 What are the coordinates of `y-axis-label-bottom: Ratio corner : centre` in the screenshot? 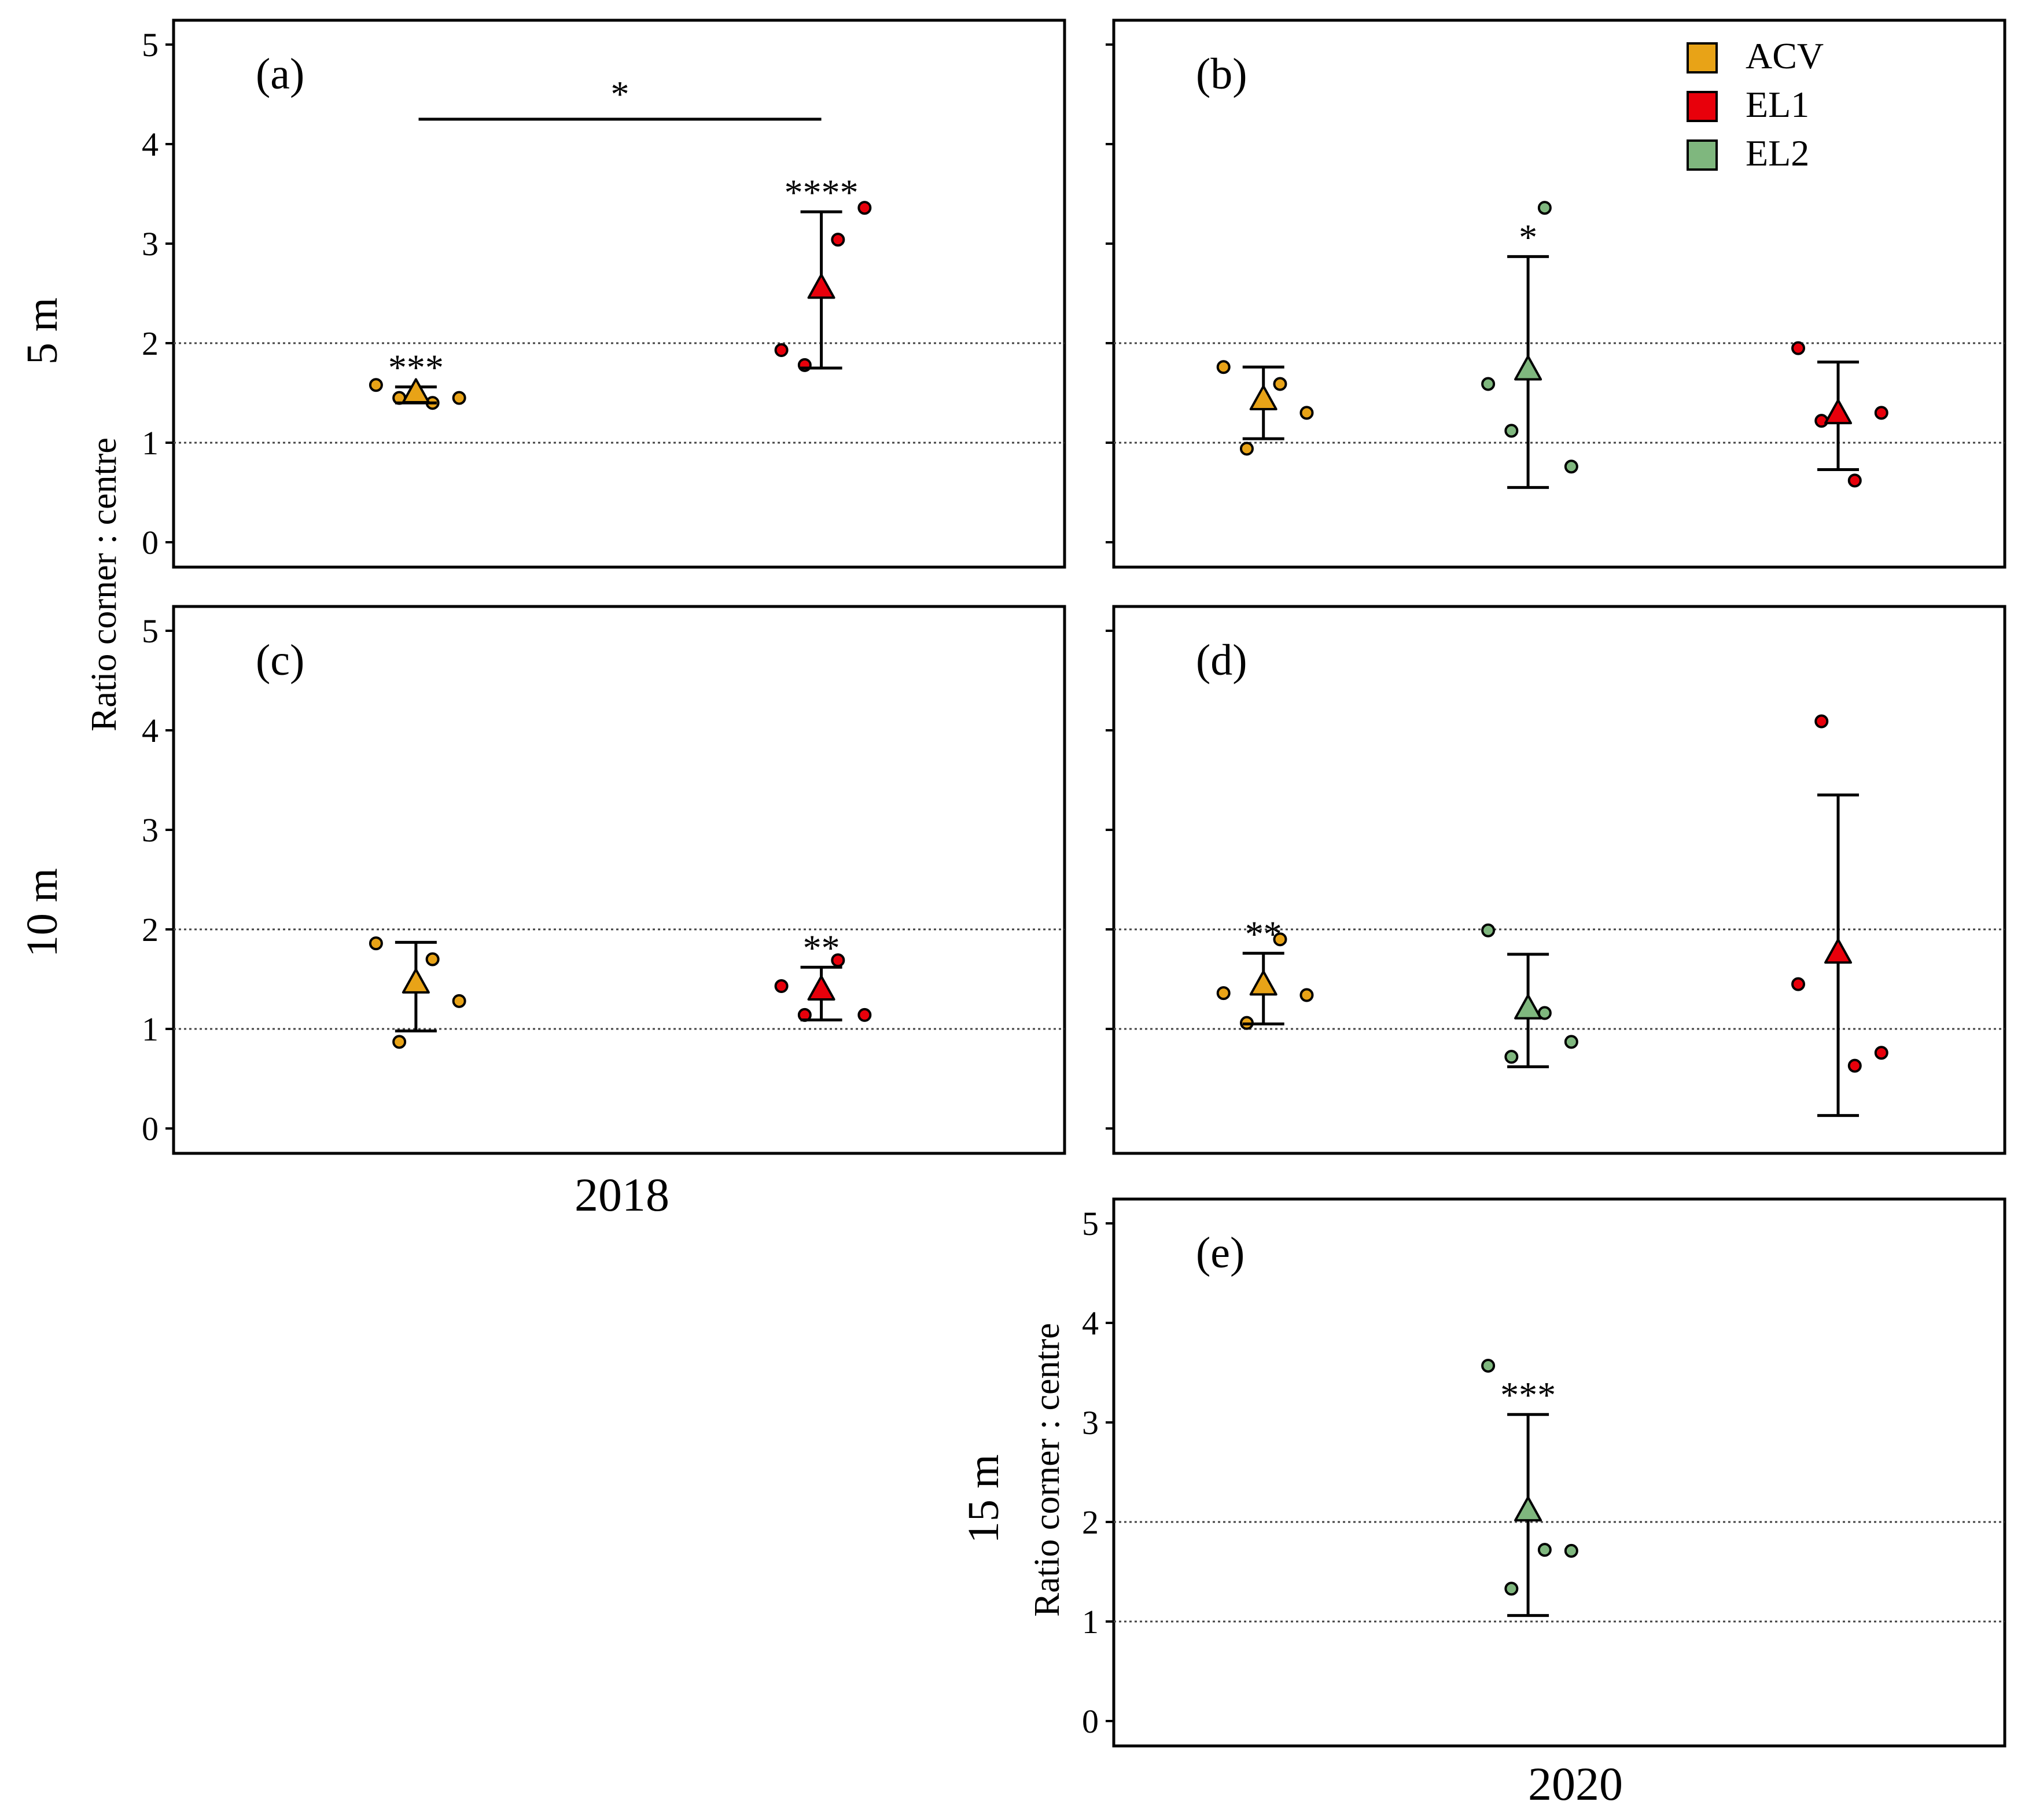 It's located at (1047, 1470).